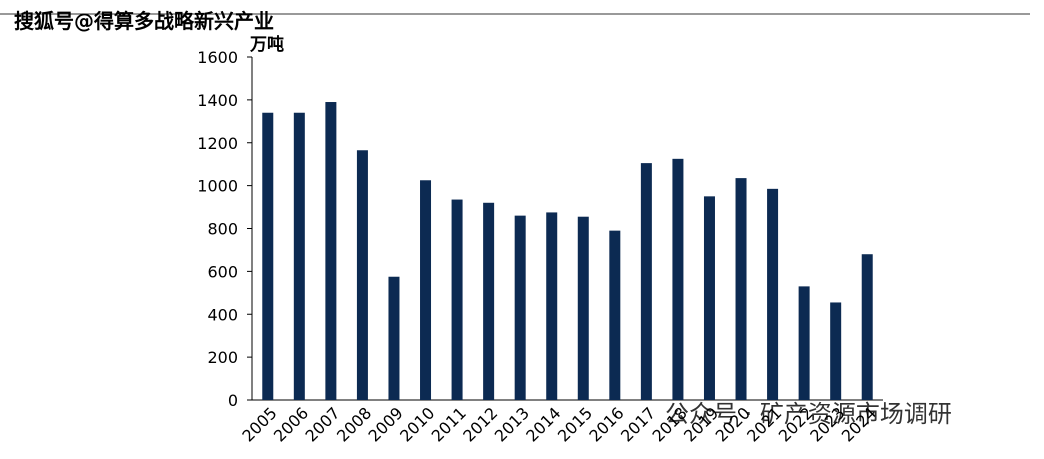 The height and width of the screenshot is (459, 1044). I want to click on y-tick-label: 0, so click(233, 400).